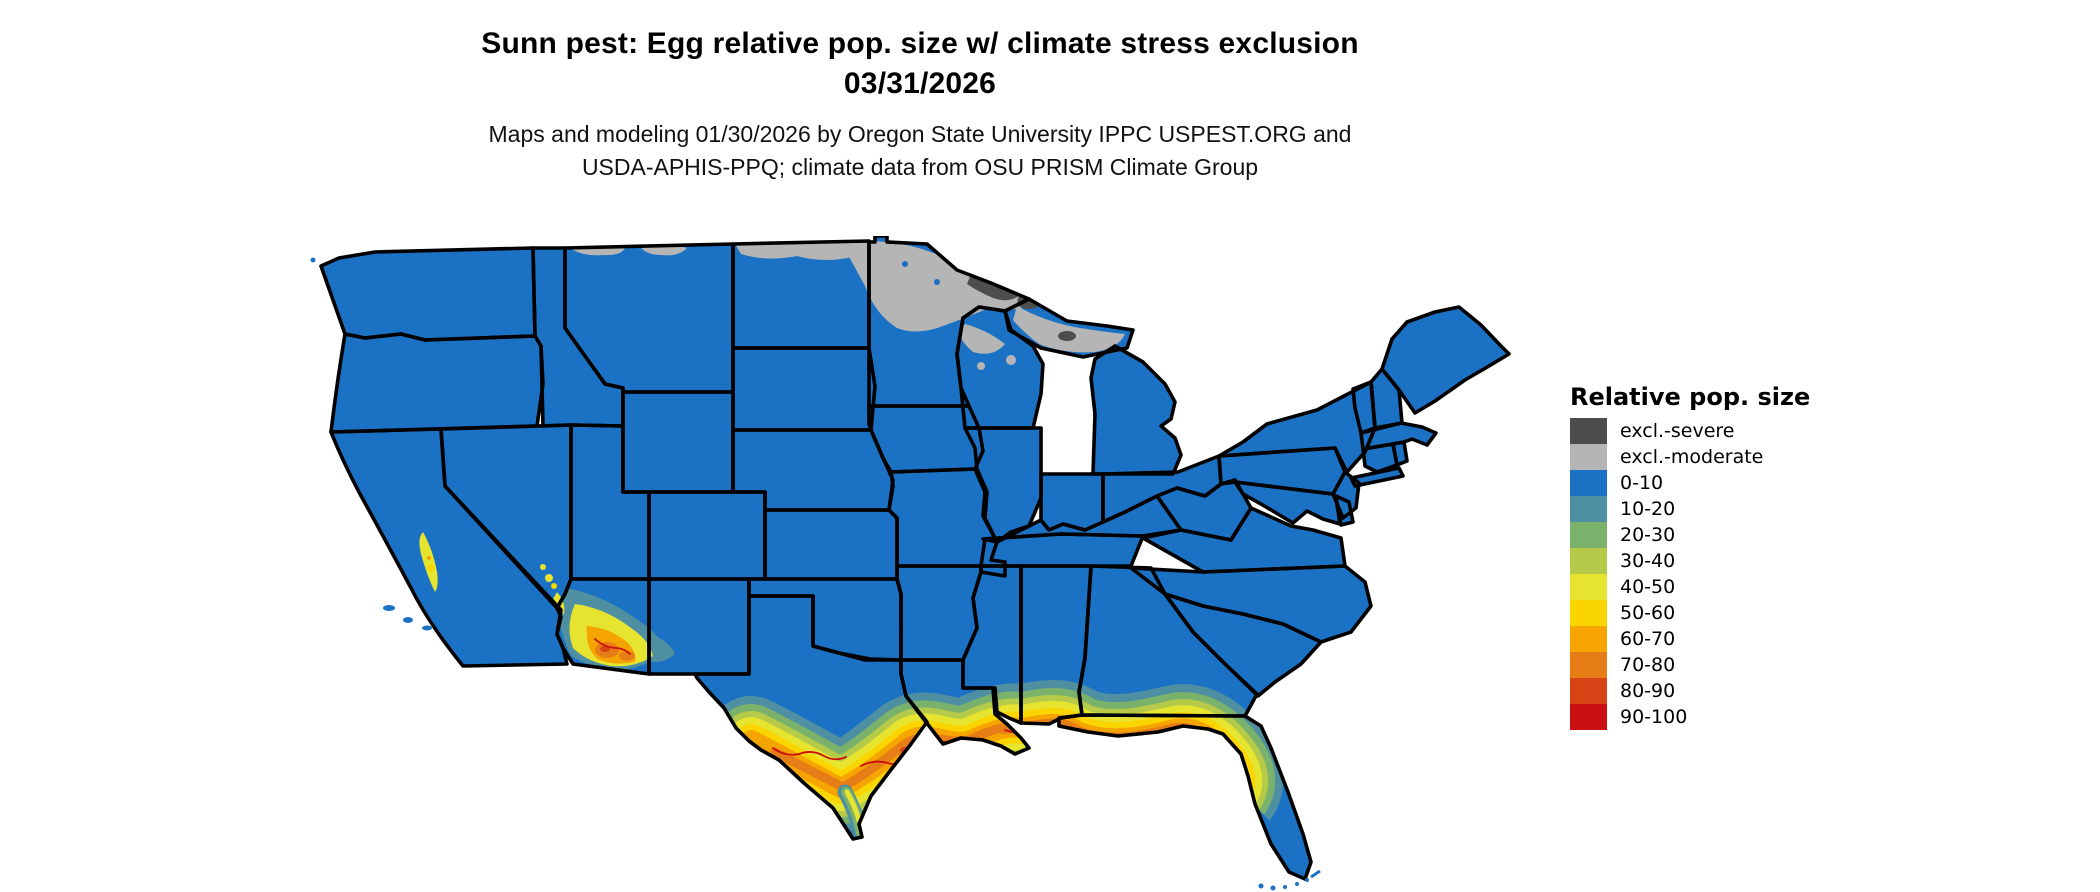 This screenshot has width=2100, height=892. I want to click on legend-item: 30-40, so click(1720, 561).